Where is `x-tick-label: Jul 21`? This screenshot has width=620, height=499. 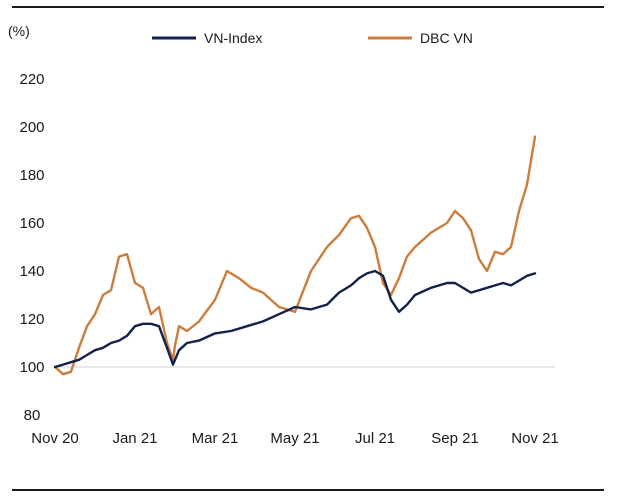 x-tick-label: Jul 21 is located at coordinates (375, 438).